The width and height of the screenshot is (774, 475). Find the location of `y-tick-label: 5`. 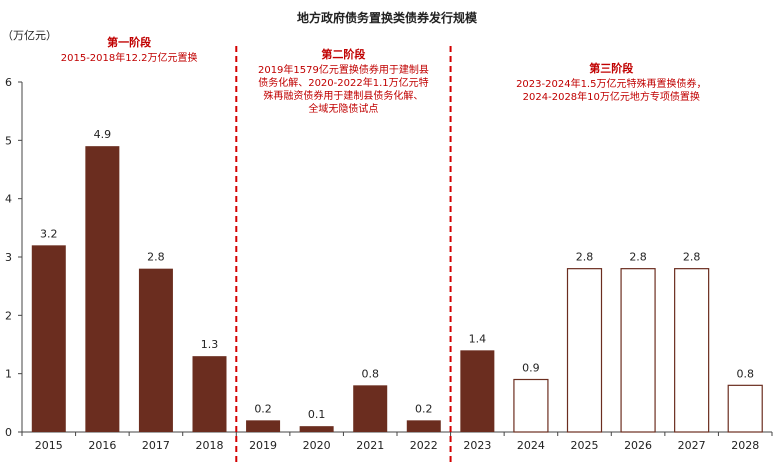

y-tick-label: 5 is located at coordinates (8, 140).